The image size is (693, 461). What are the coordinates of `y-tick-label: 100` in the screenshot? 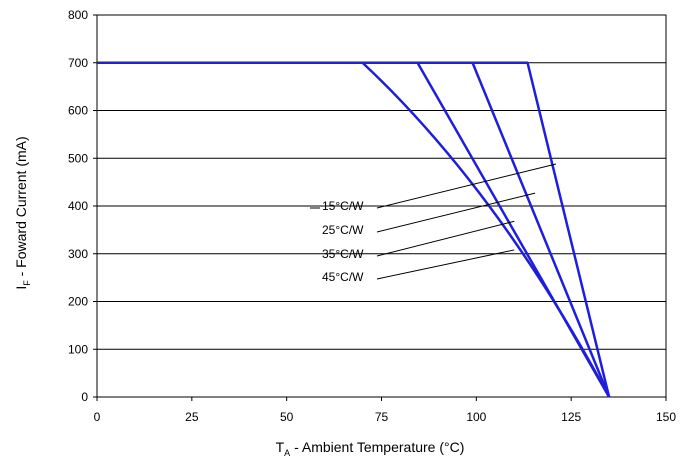 It's located at (78, 349).